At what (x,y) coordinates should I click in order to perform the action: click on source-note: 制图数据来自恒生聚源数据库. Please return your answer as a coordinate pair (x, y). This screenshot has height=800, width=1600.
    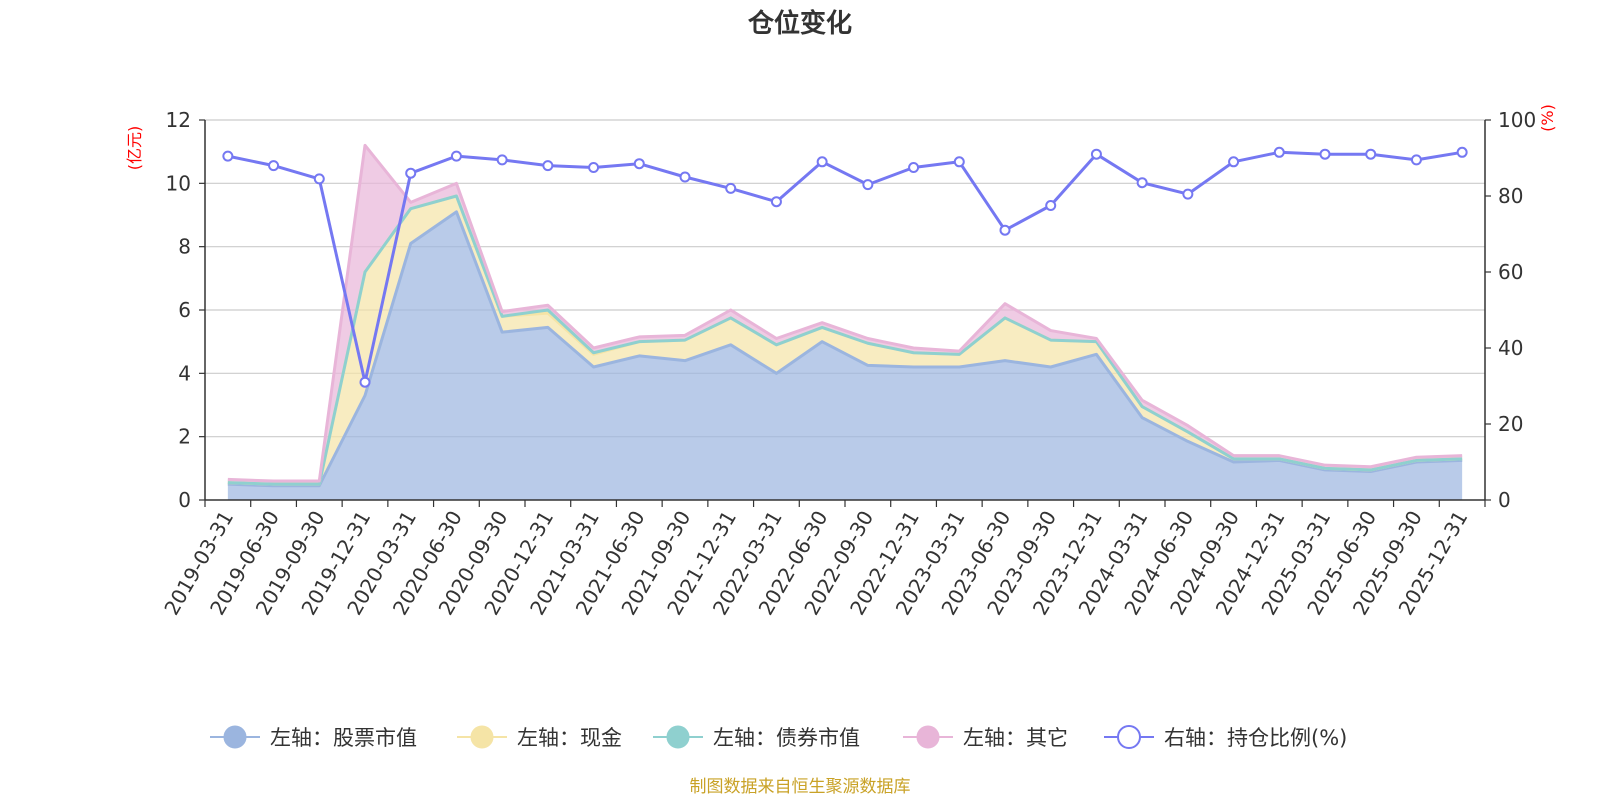
    Looking at the image, I should click on (800, 787).